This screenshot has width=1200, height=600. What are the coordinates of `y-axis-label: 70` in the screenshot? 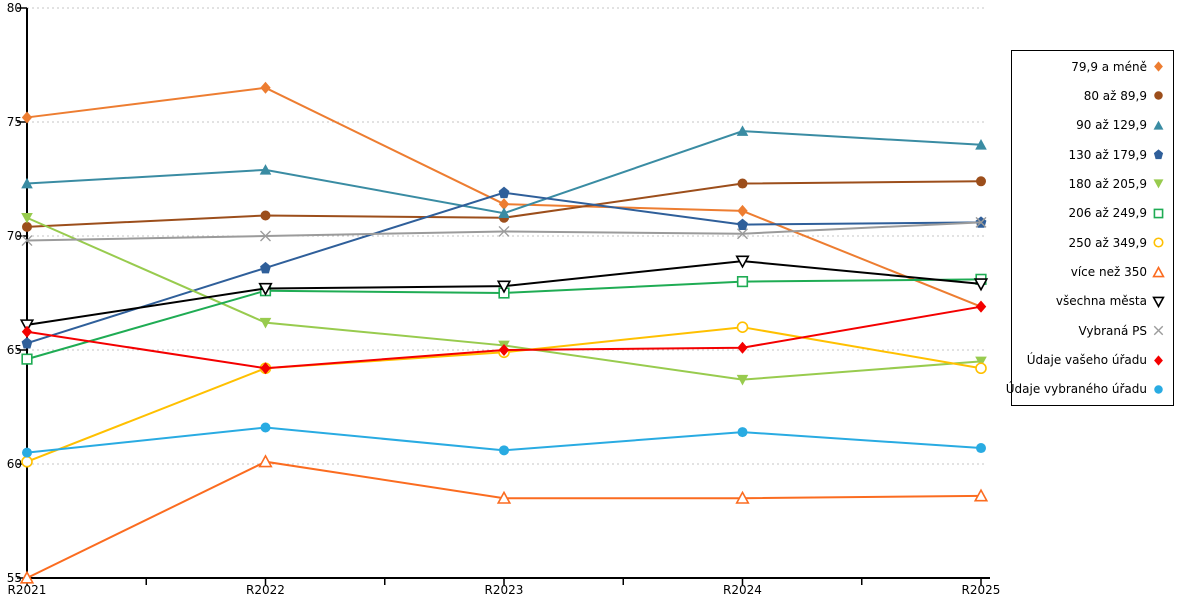 It's located at (14, 236).